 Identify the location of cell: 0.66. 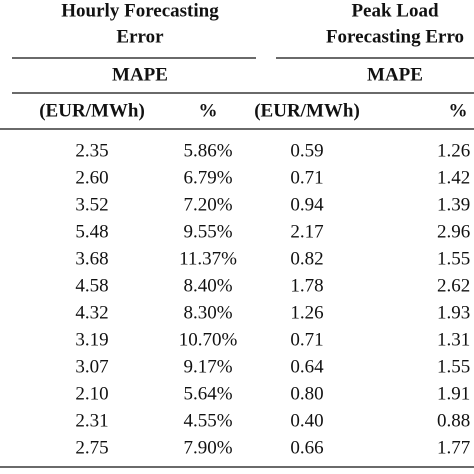
(306, 447).